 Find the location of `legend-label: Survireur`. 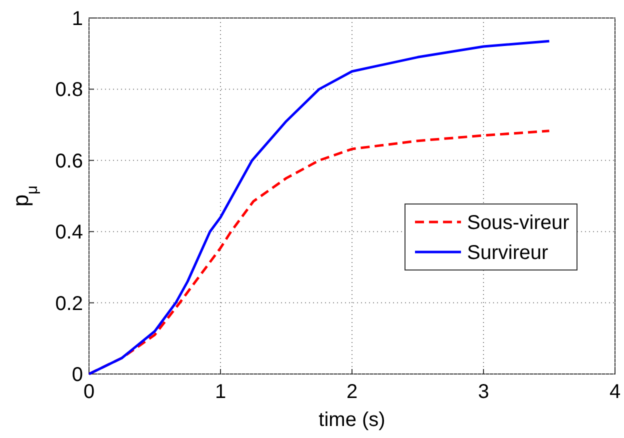

legend-label: Survireur is located at coordinates (507, 253).